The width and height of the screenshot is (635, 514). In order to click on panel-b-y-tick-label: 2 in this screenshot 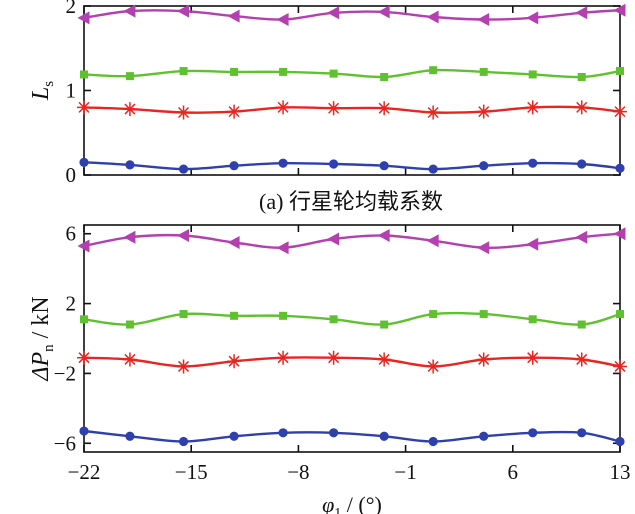, I will do `click(71, 304)`.